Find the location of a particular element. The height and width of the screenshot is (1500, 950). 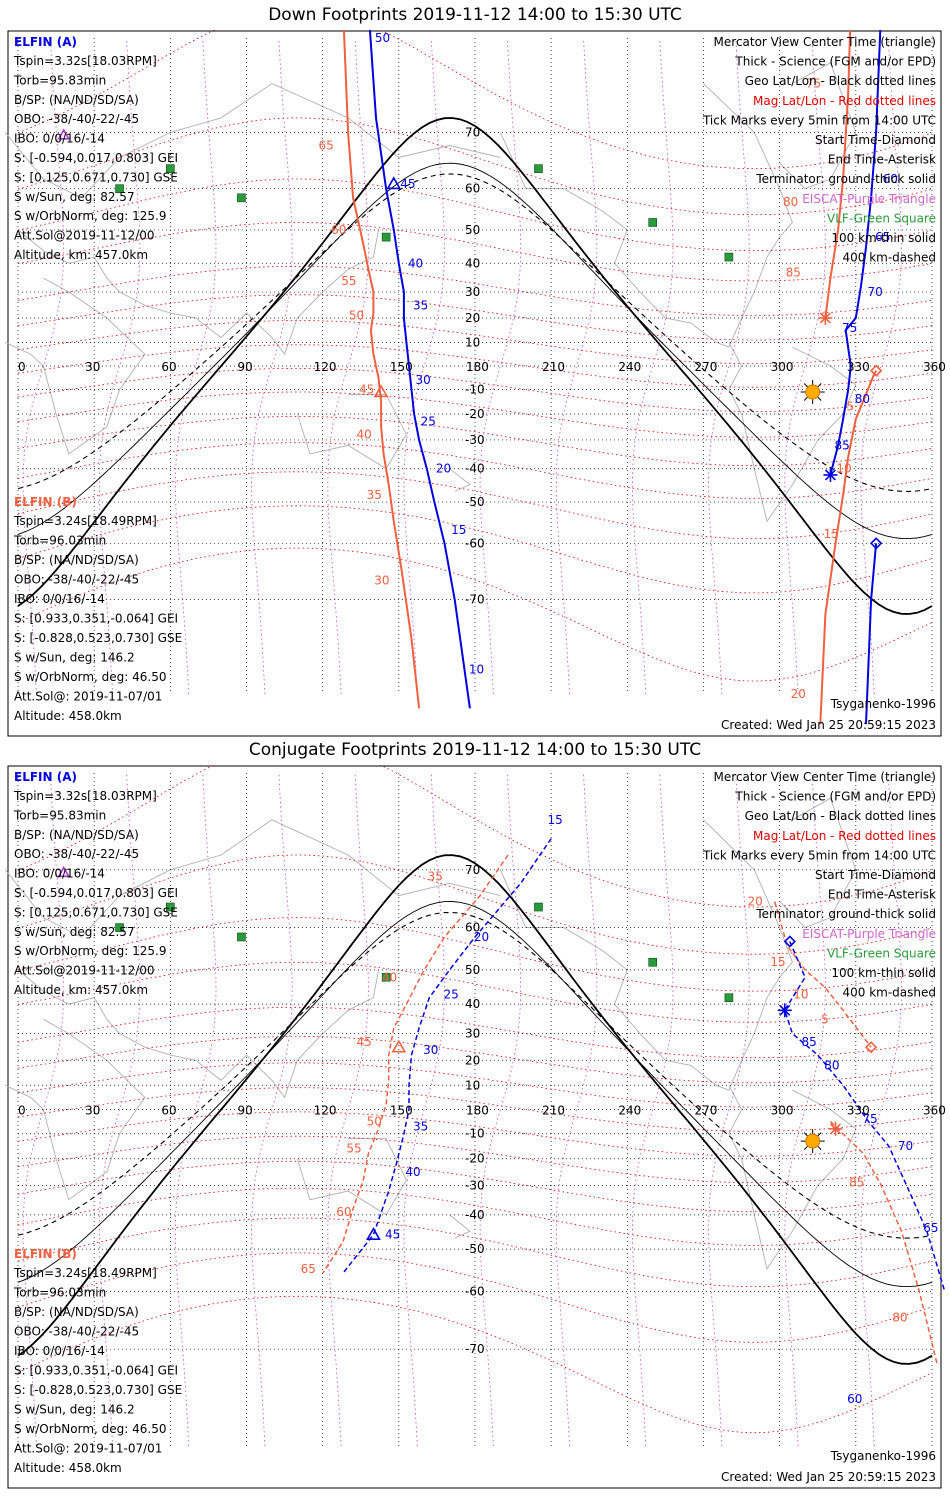

elfin-a-time-tick: 25 is located at coordinates (428, 422).